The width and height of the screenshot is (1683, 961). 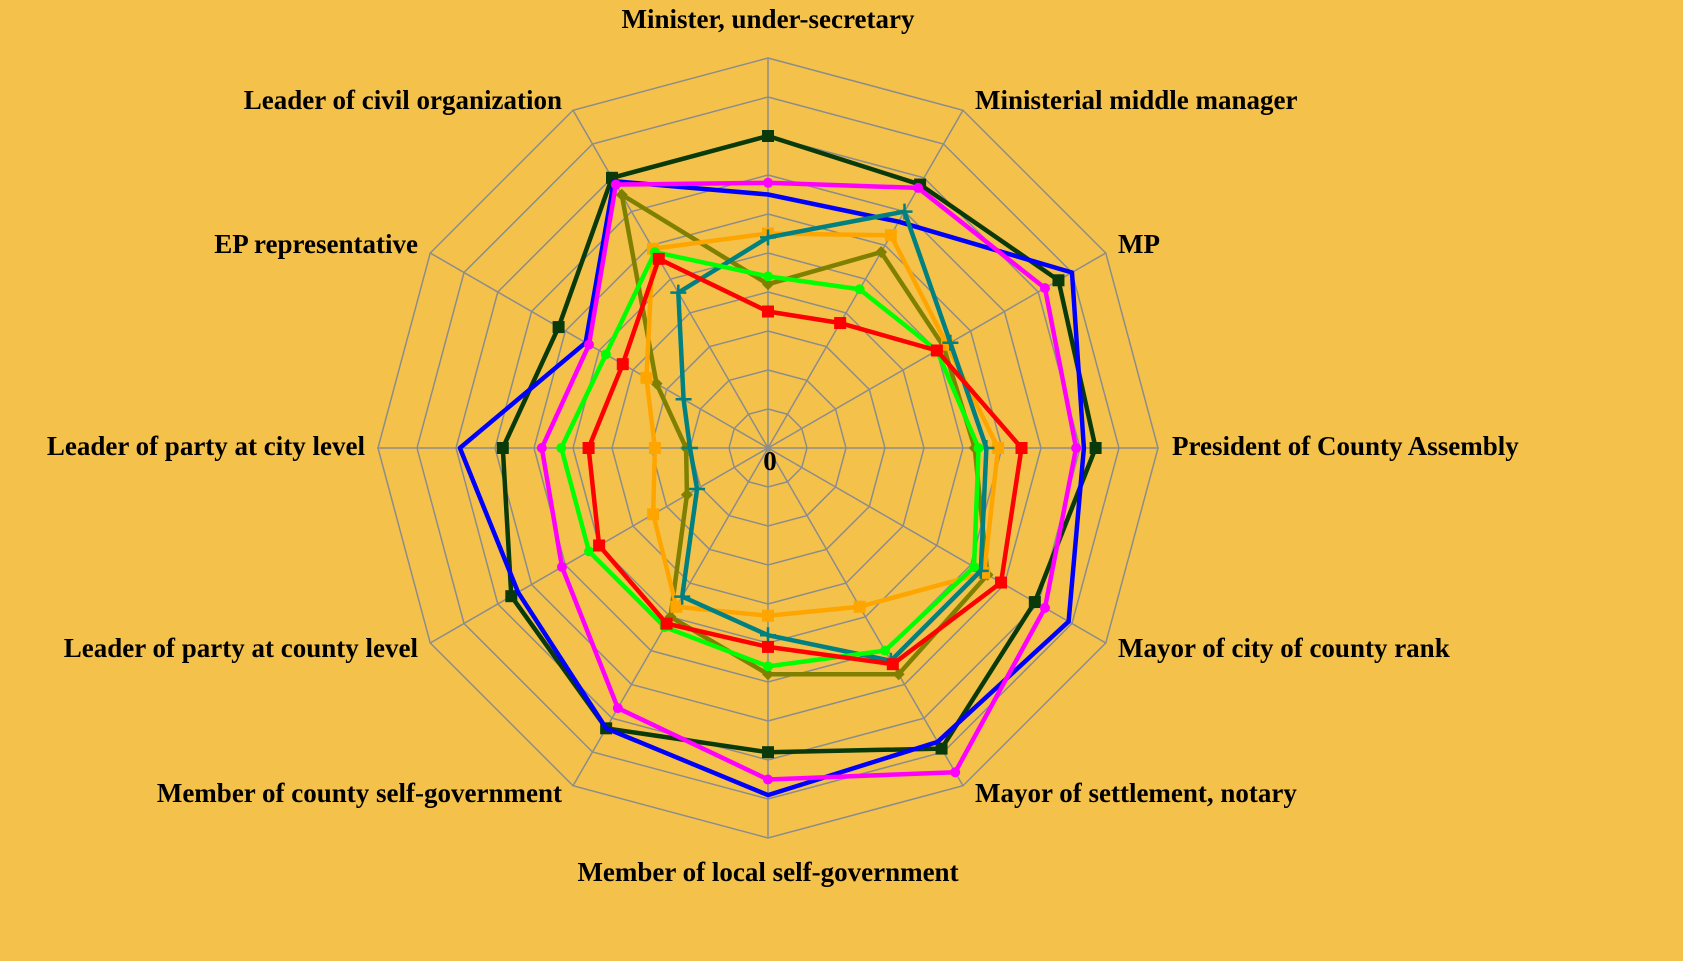 I want to click on category-label: Member of county self-government, so click(x=359, y=793).